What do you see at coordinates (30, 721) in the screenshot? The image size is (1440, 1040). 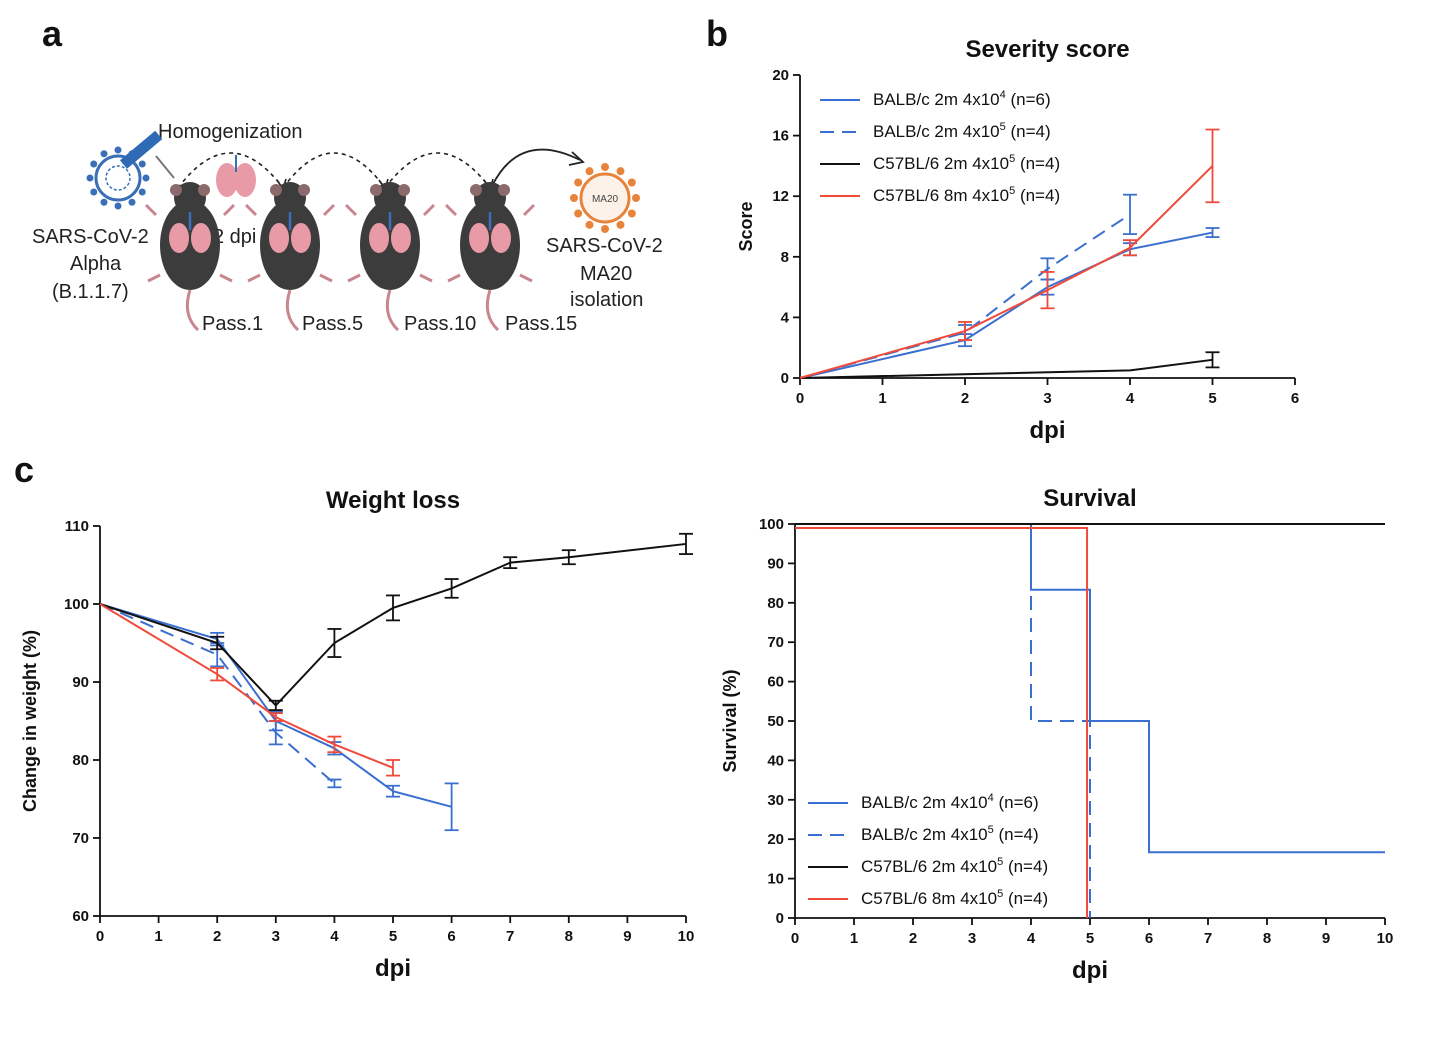 I see `y-axis-label: Change in weight (%)` at bounding box center [30, 721].